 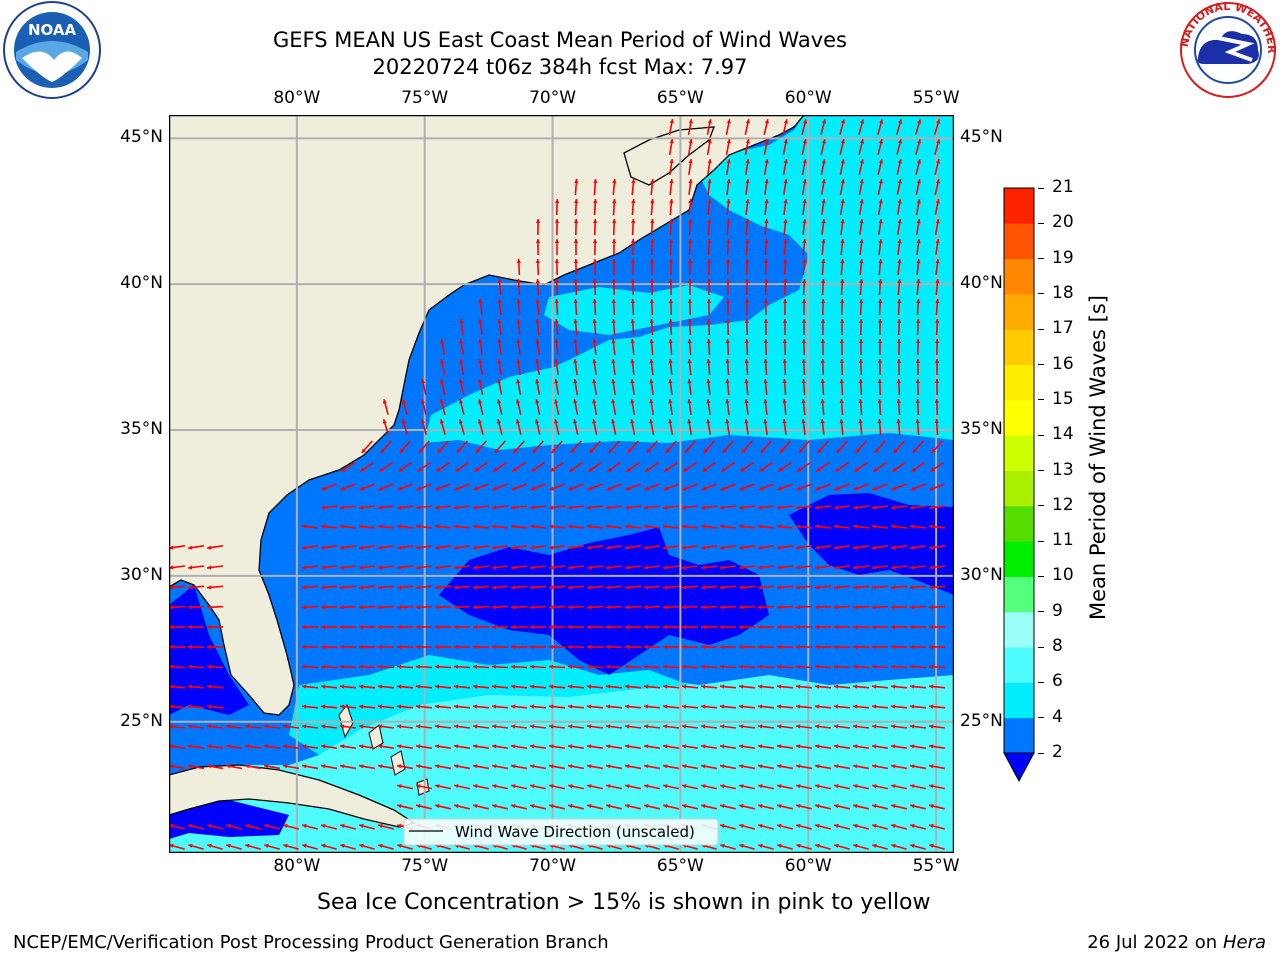 I want to click on colorbar-label: 2, so click(x=1057, y=752).